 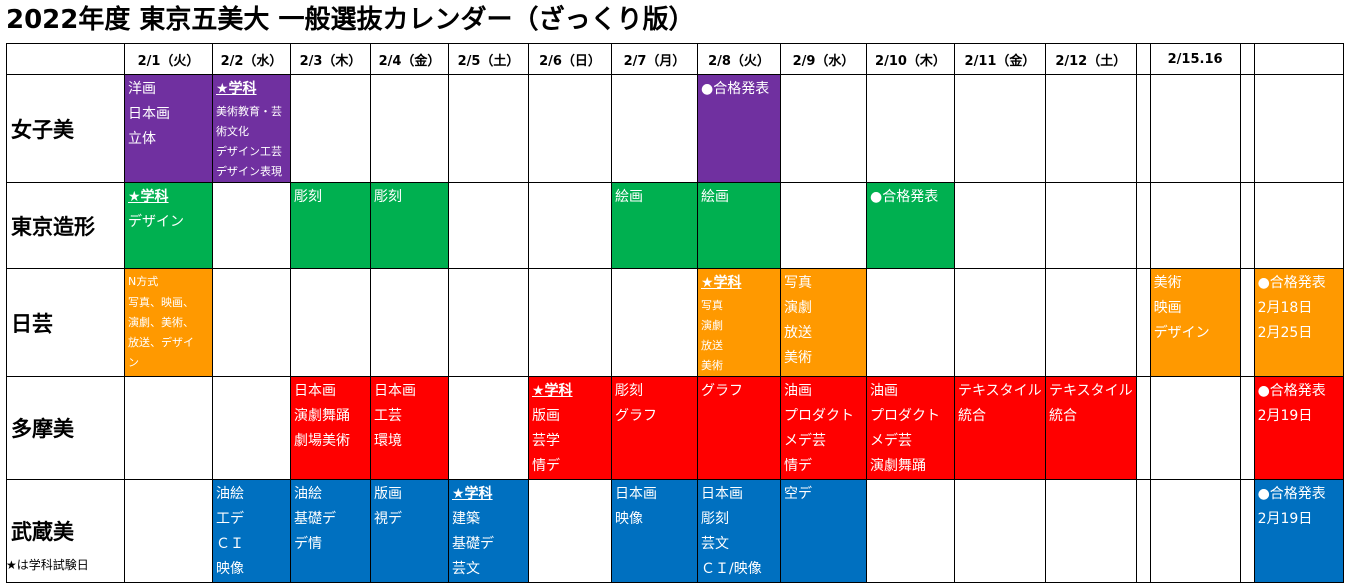 What do you see at coordinates (230, 519) in the screenshot?
I see `department-label: 工デ` at bounding box center [230, 519].